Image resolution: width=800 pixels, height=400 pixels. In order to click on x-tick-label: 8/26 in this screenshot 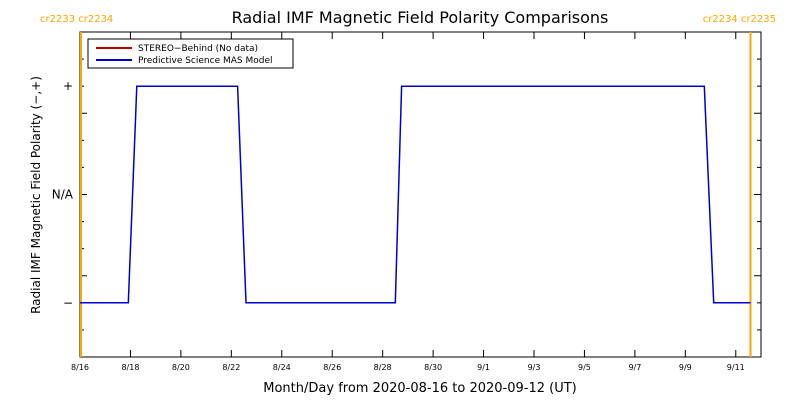, I will do `click(332, 367)`.